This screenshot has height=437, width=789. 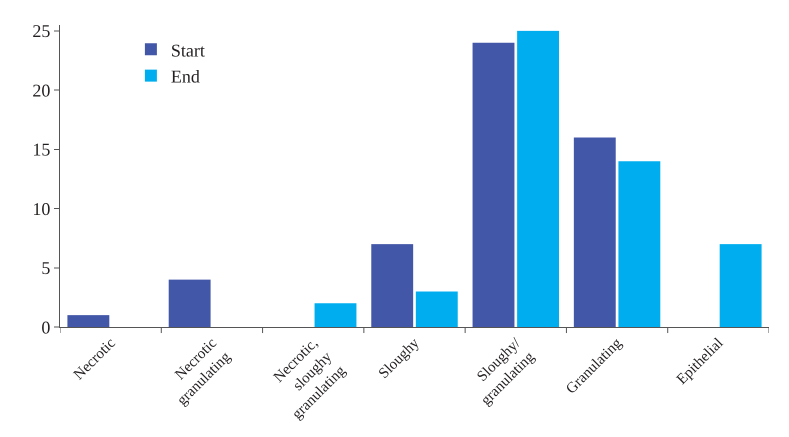 What do you see at coordinates (187, 50) in the screenshot?
I see `legend-label: Start` at bounding box center [187, 50].